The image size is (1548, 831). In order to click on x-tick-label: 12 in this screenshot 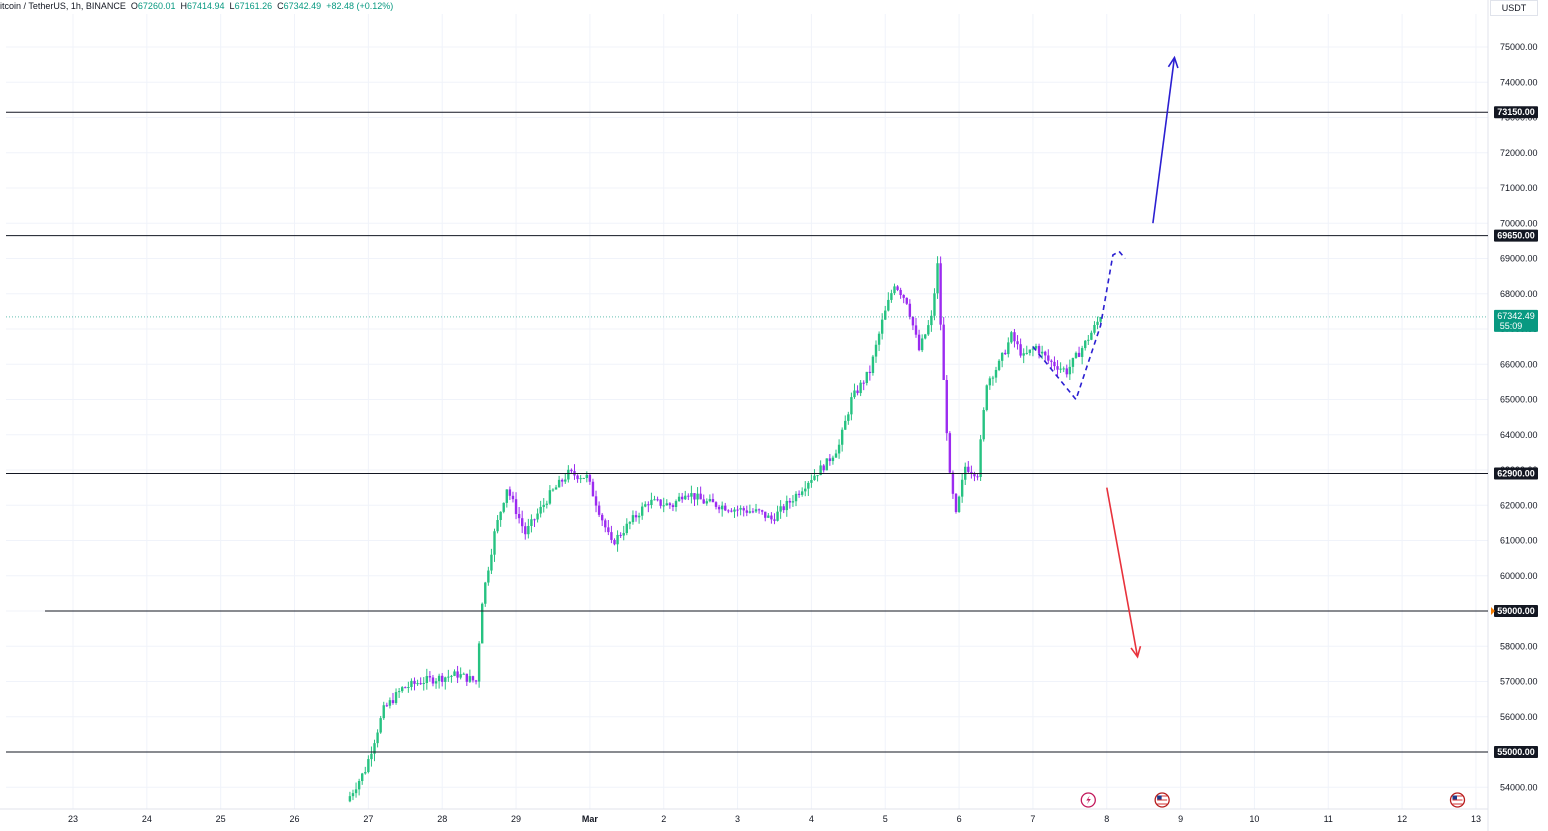, I will do `click(1402, 819)`.